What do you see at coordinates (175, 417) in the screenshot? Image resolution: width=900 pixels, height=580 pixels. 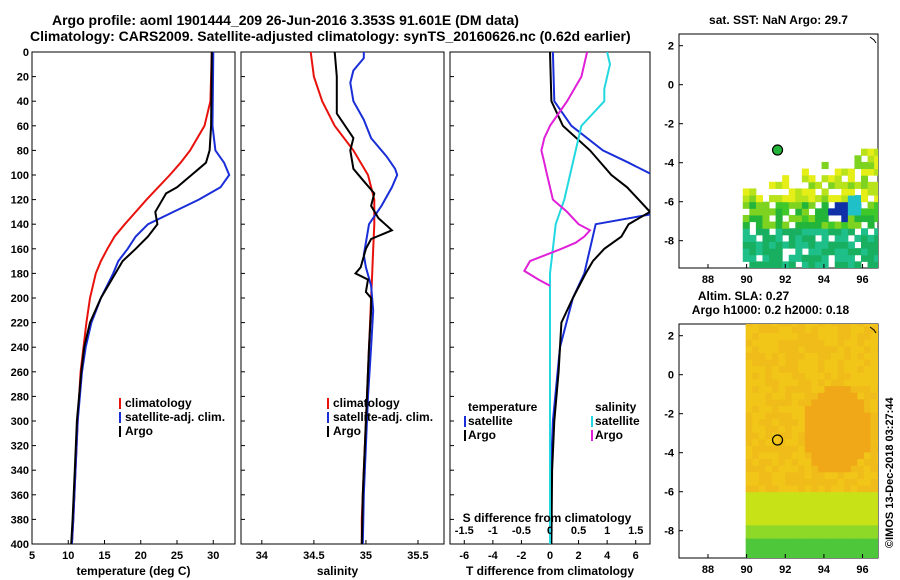 I see `legend-label: satellite-adj. clim.` at bounding box center [175, 417].